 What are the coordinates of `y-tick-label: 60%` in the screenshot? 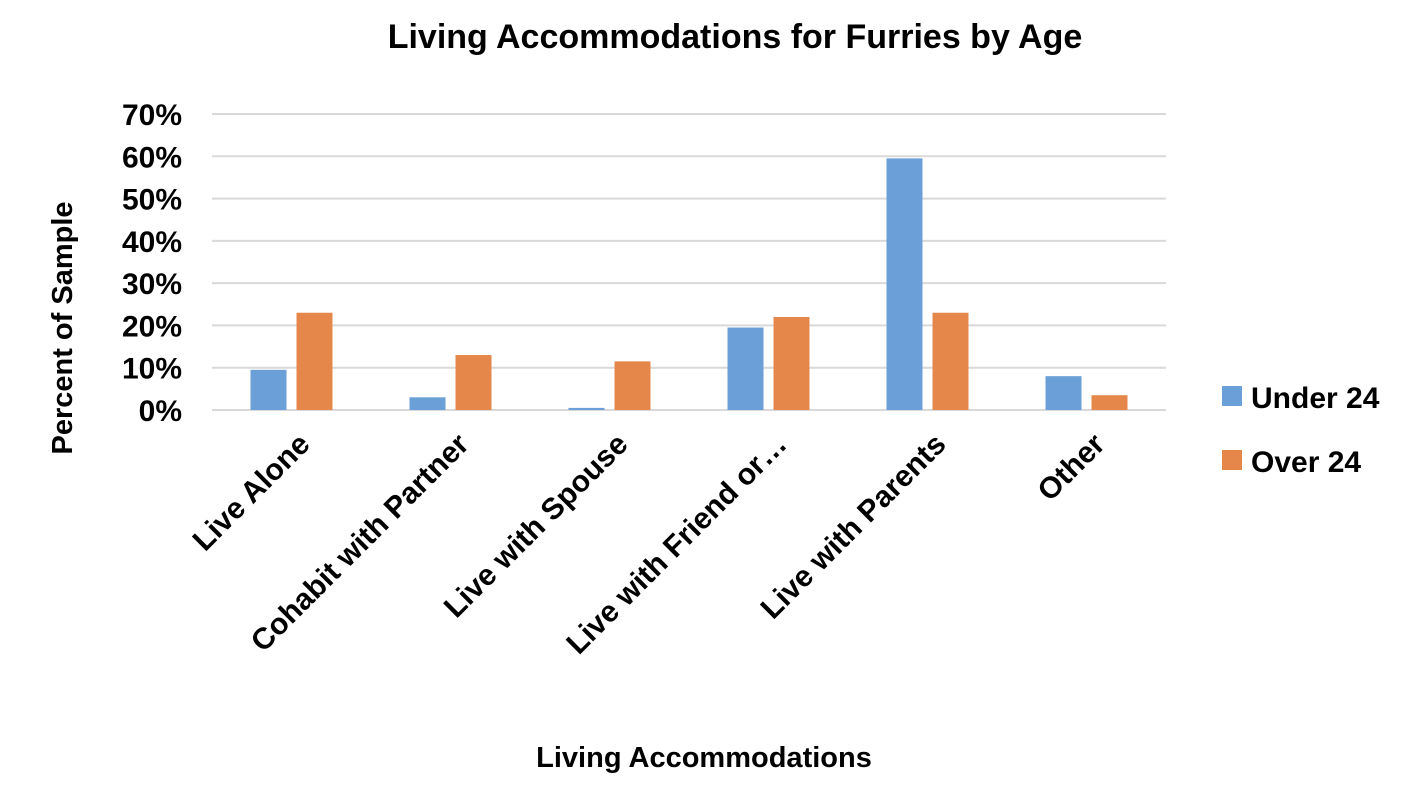 It's located at (152, 157).